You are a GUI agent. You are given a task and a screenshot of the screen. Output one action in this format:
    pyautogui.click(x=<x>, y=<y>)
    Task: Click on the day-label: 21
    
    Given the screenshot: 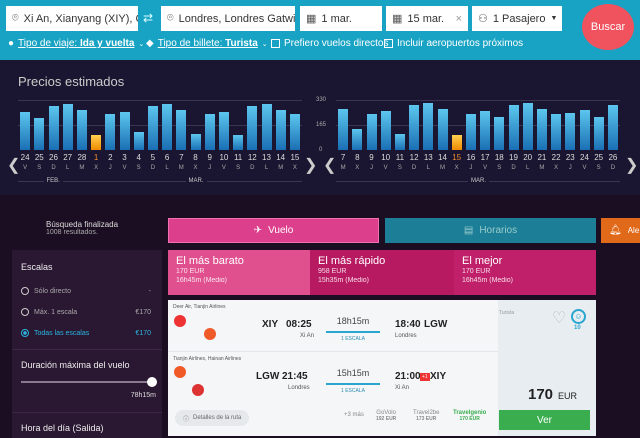 What is the action you would take?
    pyautogui.click(x=542, y=157)
    